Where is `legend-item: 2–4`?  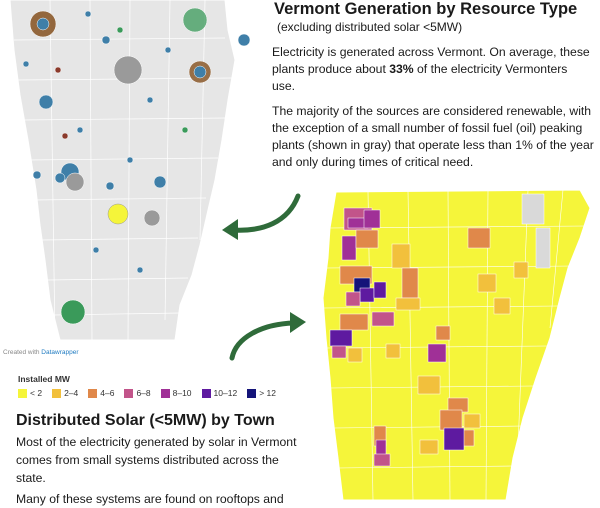
legend-item: 2–4 is located at coordinates (65, 393).